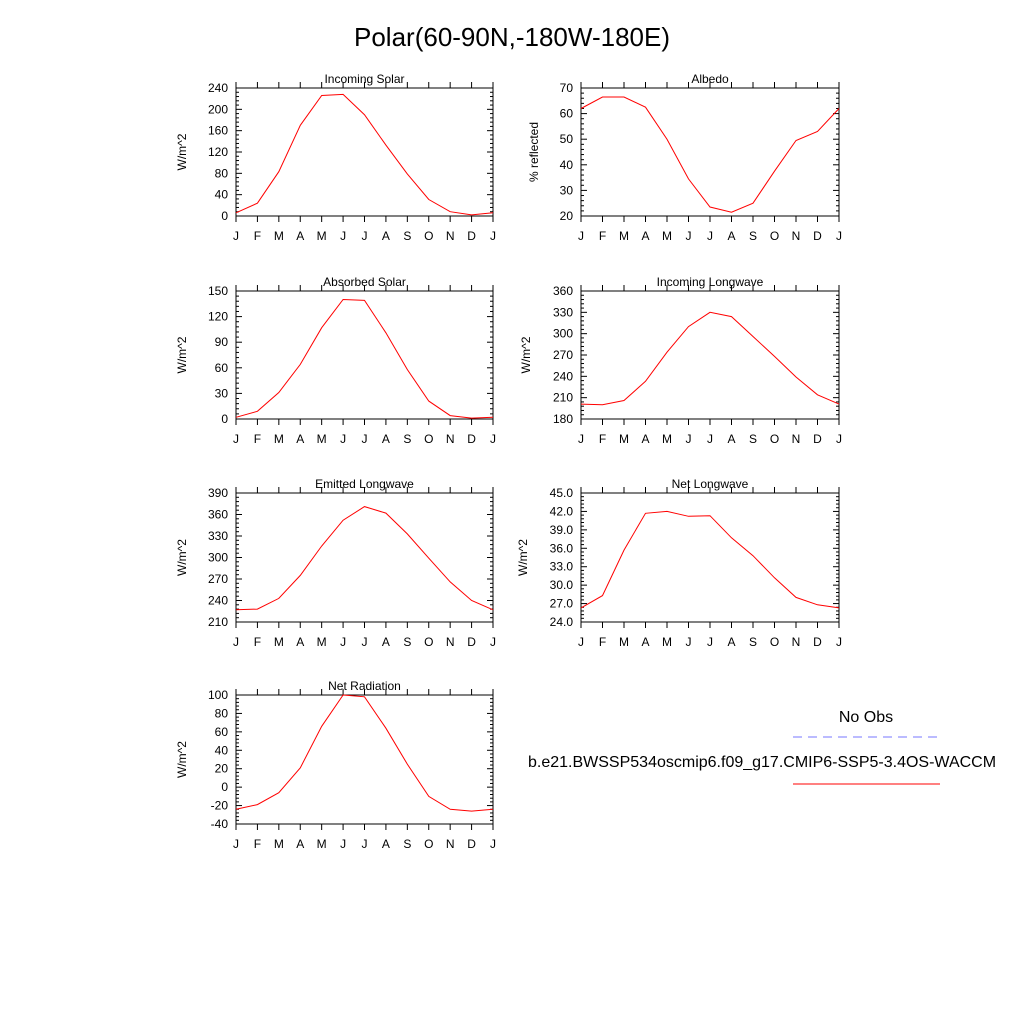  I want to click on figure-title: Polar(60-90N,-180W-180E), so click(512, 37).